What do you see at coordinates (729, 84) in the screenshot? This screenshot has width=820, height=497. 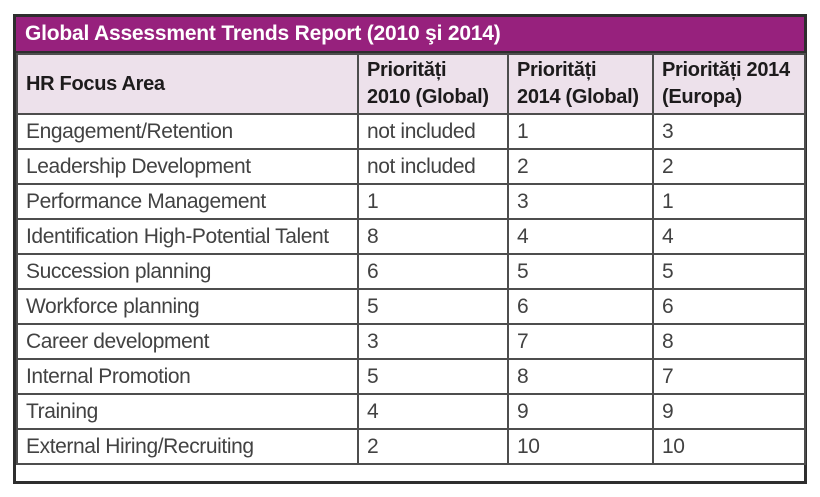 I see `column-header-priorities-2014-europe: Priorități 2014 (Europa)` at bounding box center [729, 84].